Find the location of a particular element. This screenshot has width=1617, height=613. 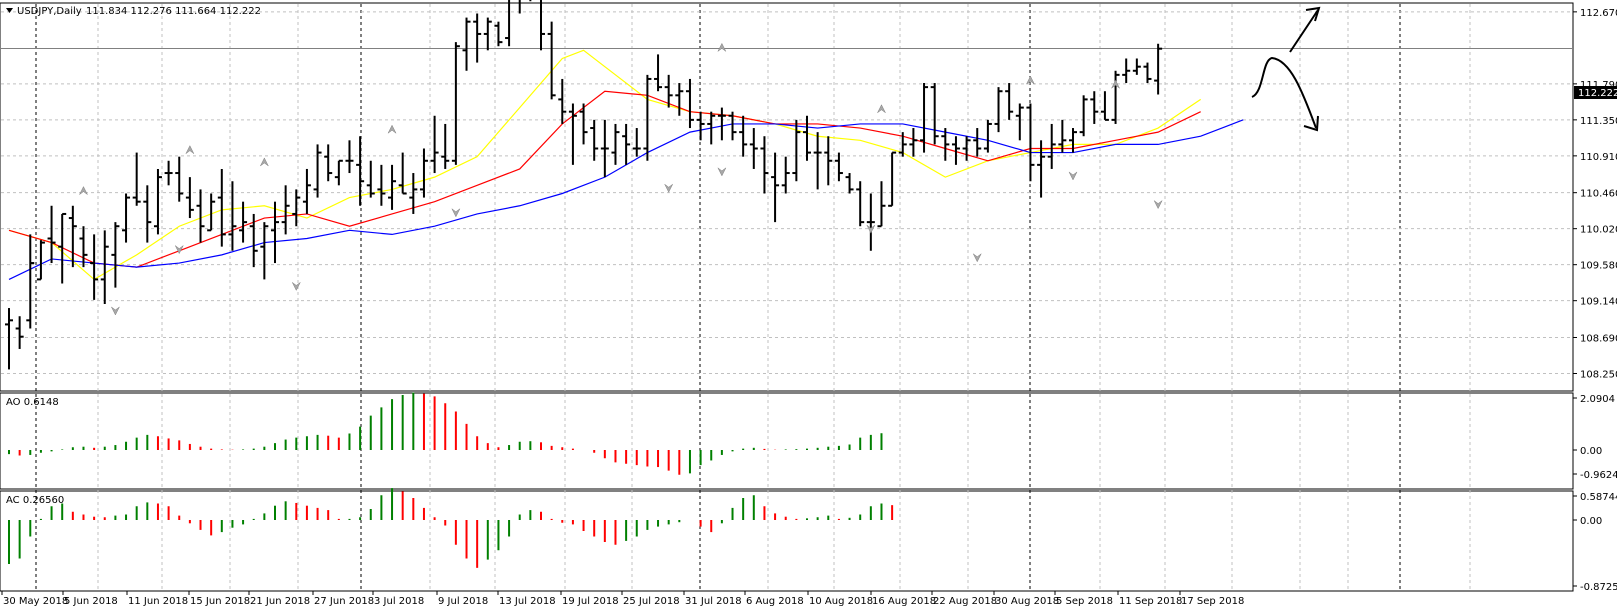

dropdown-triangle-icon is located at coordinates (9, 10).